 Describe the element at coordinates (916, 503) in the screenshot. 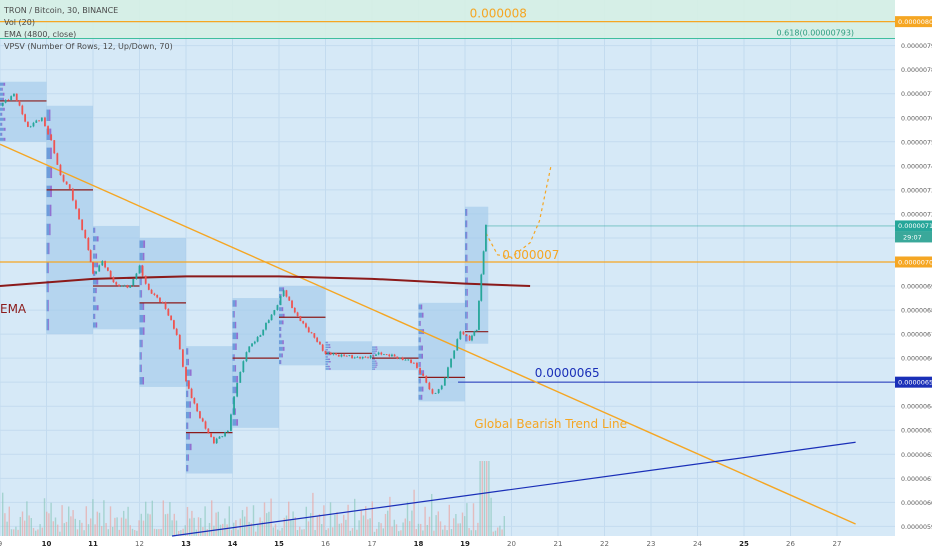

I see `price-tick-label: 0.00000600` at that location.